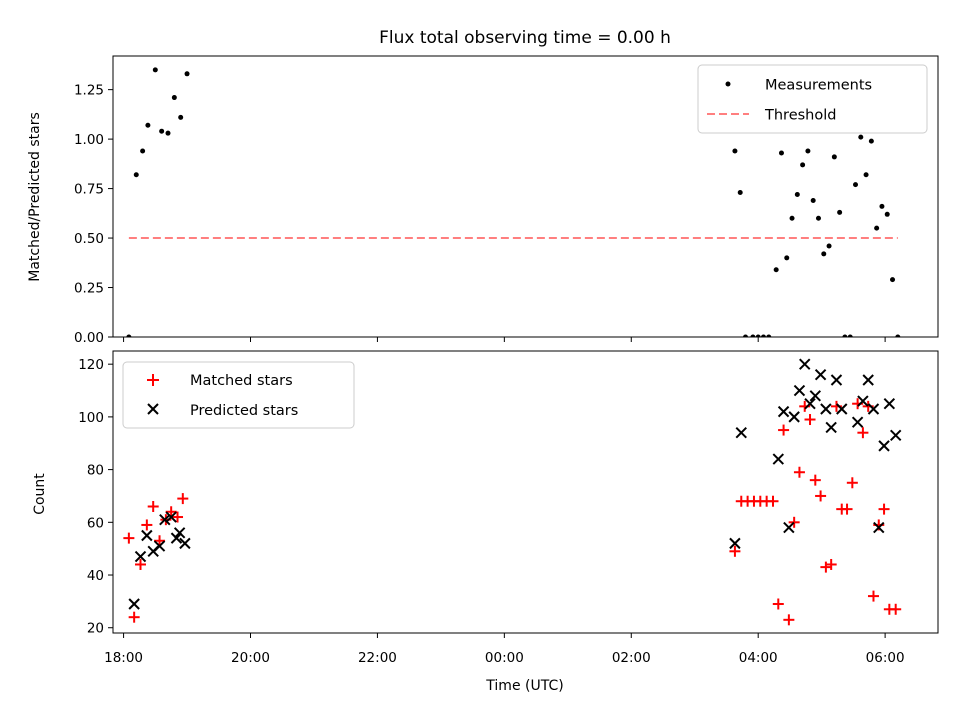 The width and height of the screenshot is (960, 720). Describe the element at coordinates (35, 197) in the screenshot. I see `top-y-axis-label: Matched/Predicted stars` at that location.